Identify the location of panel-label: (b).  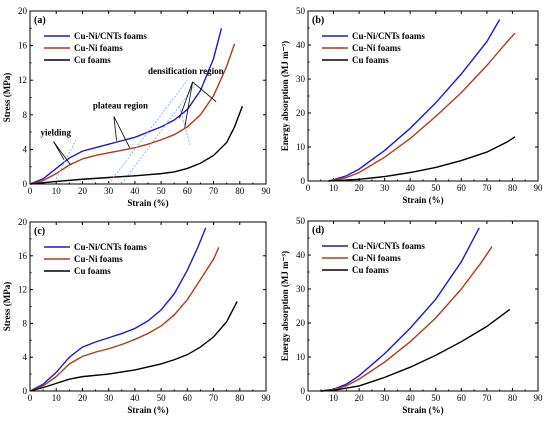
(318, 20).